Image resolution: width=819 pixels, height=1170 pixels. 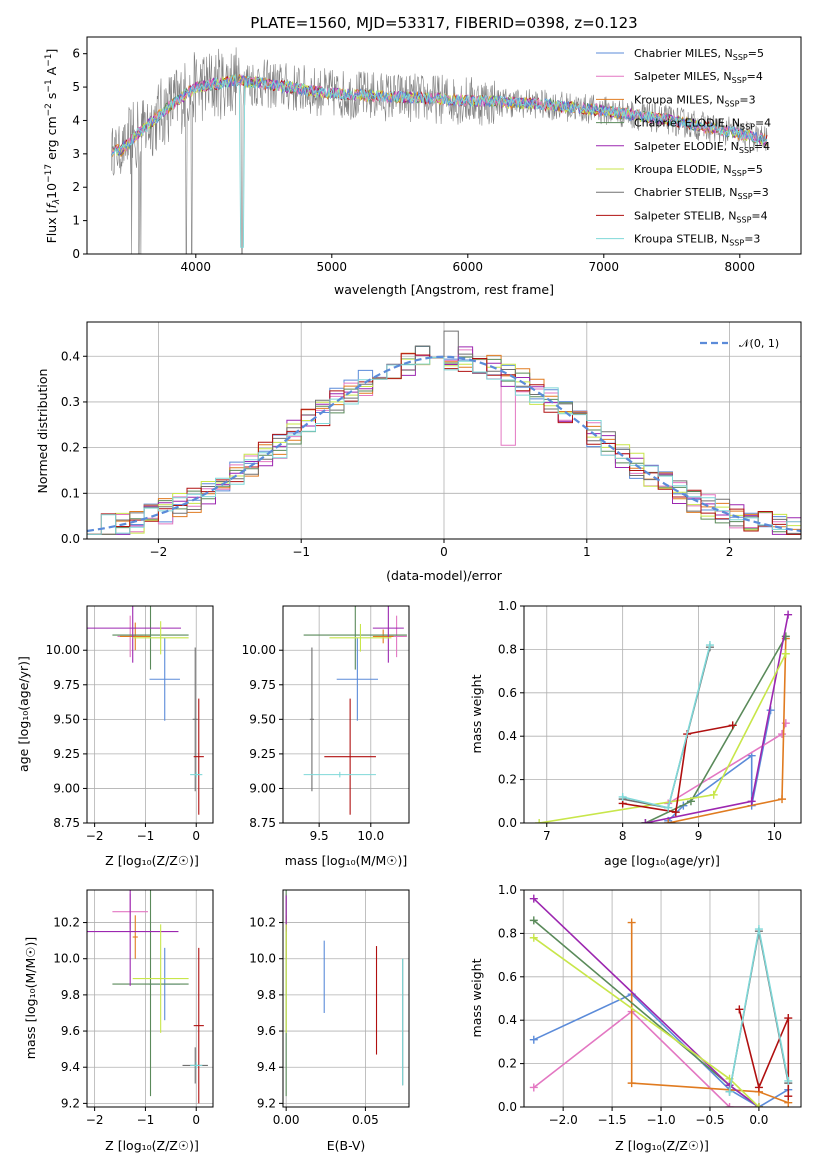 What do you see at coordinates (612, 1120) in the screenshot?
I see `weight-vs-z-x-tick-label-1: −1.5` at bounding box center [612, 1120].